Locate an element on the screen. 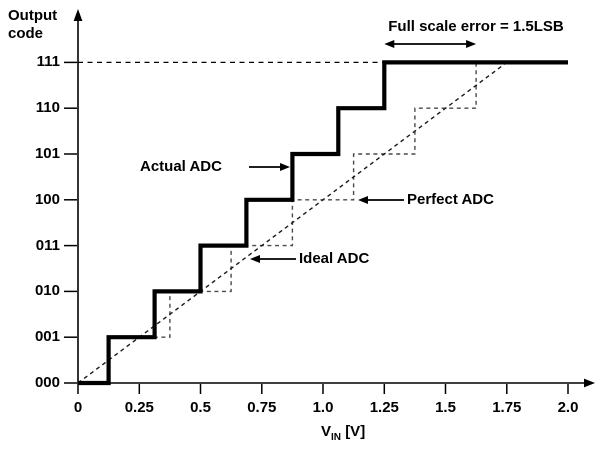 This screenshot has width=611, height=453. full-scale-error-arrowhead-left is located at coordinates (389, 44).